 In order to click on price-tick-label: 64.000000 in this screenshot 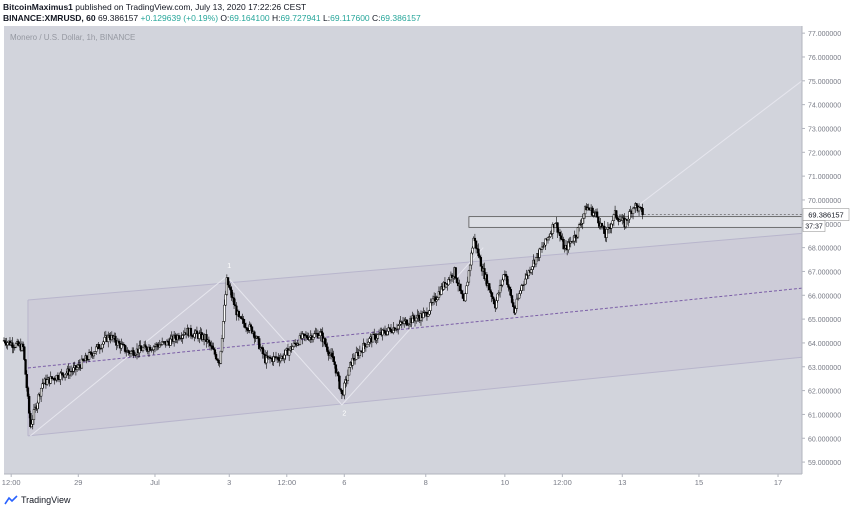, I will do `click(824, 344)`.